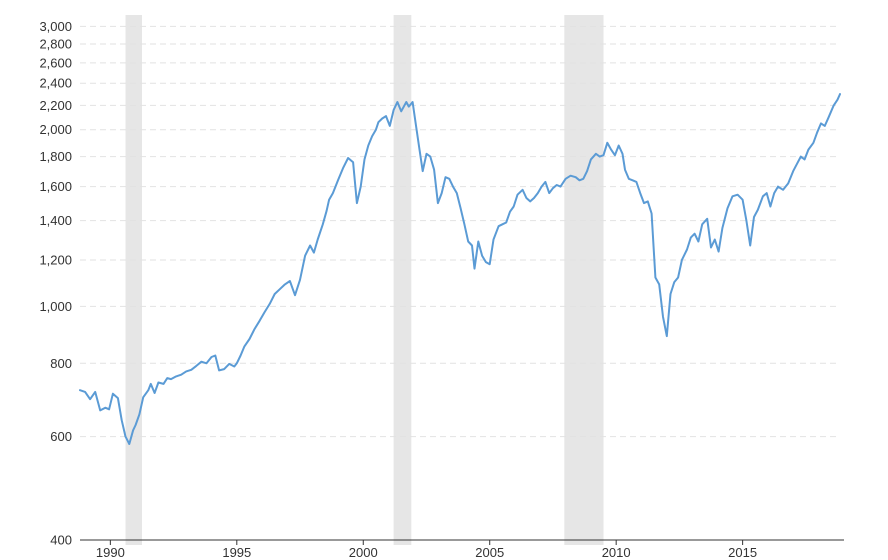 Image resolution: width=888 pixels, height=560 pixels. Describe the element at coordinates (55, 83) in the screenshot. I see `y-tick-label-2400: 2,400` at that location.